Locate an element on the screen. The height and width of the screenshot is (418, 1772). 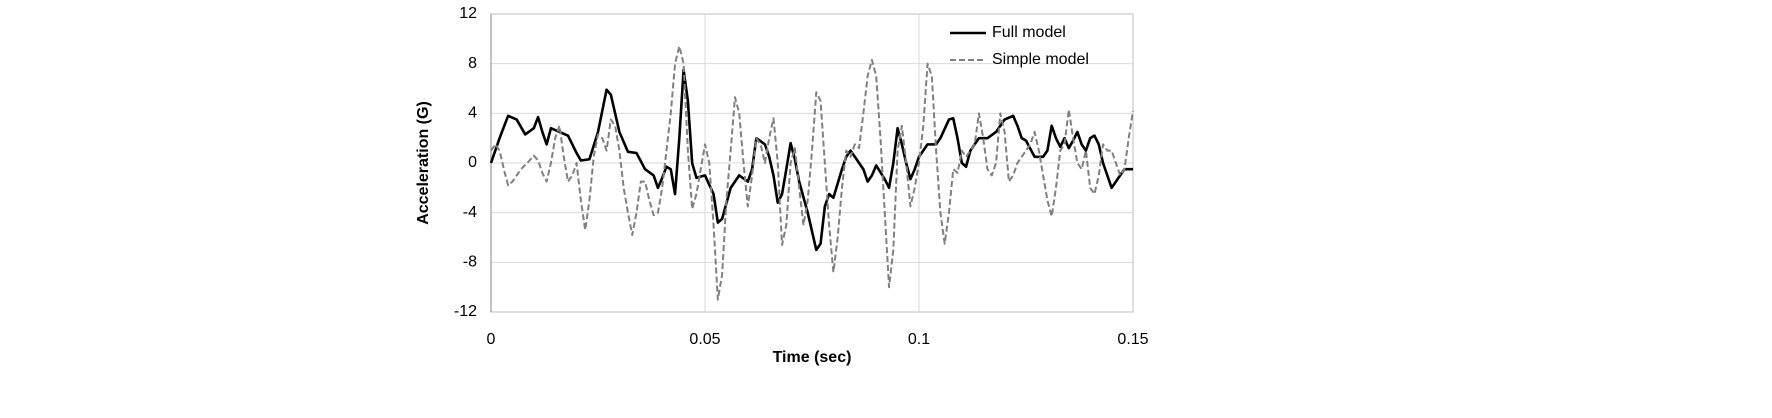
y-axis-label: Acceleration (G) is located at coordinates (423, 163).